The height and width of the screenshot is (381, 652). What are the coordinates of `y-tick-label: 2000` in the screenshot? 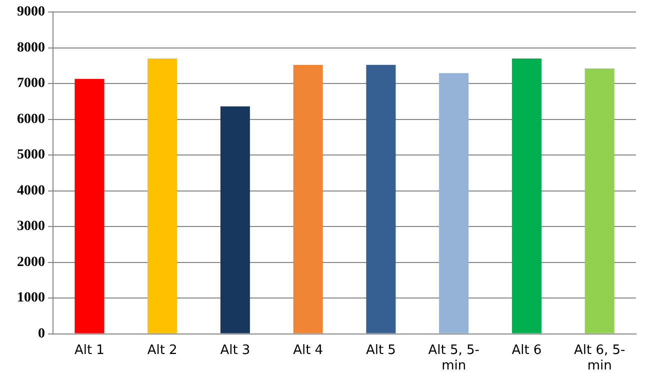 It's located at (31, 262).